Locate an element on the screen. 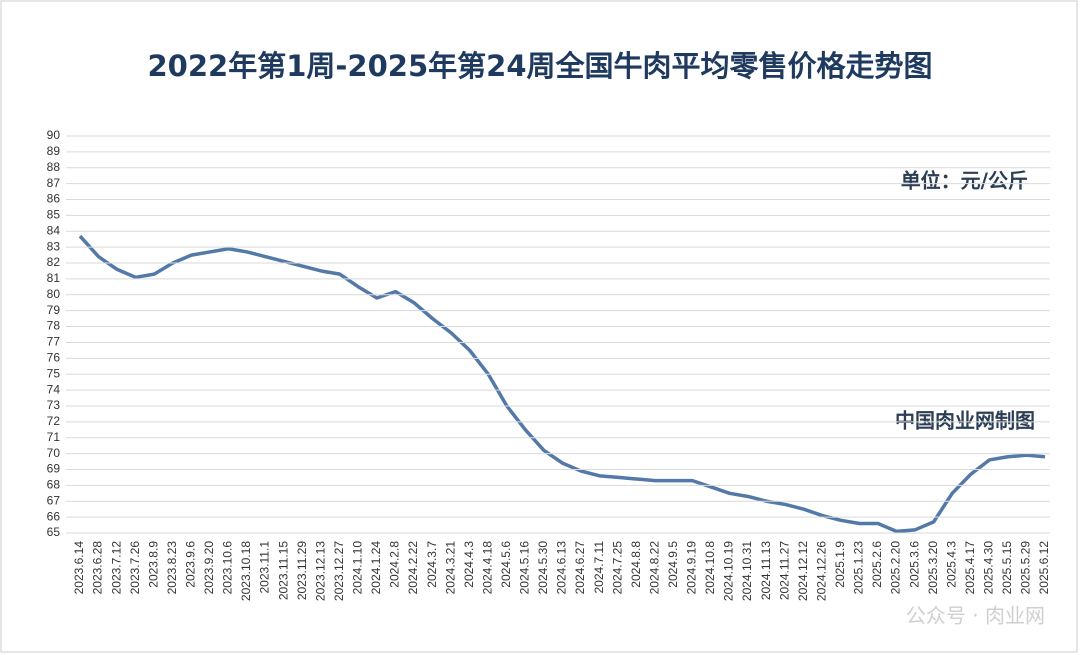 The height and width of the screenshot is (655, 1080). x-tick-label: 2025.5.15 is located at coordinates (1007, 568).